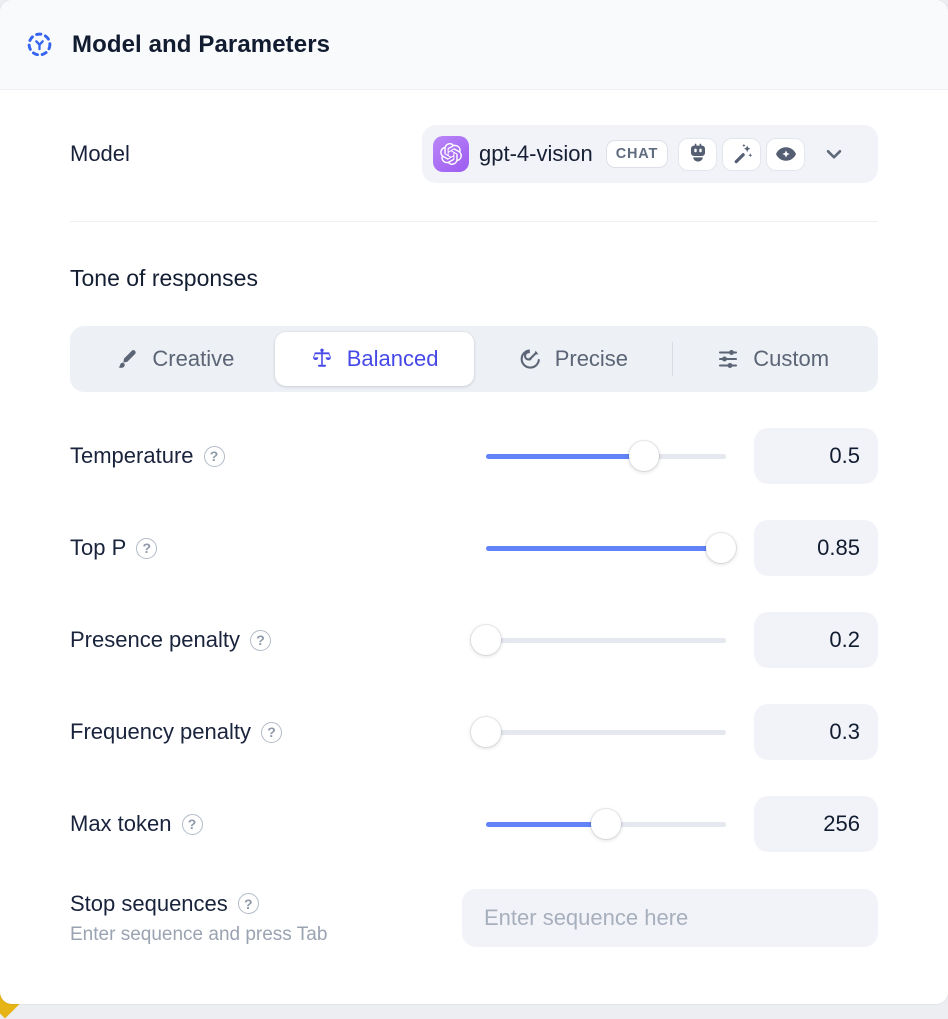 Image resolution: width=948 pixels, height=1019 pixels. I want to click on stop-sequences-hint: Enter sequence and press Tab, so click(199, 934).